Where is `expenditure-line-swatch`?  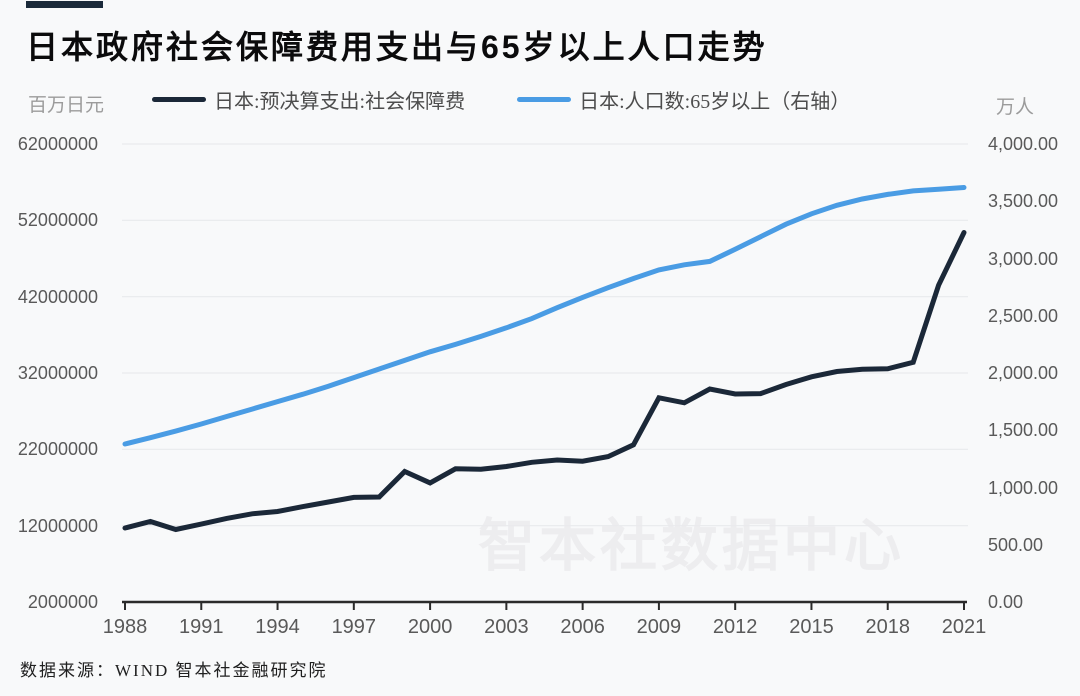
expenditure-line-swatch is located at coordinates (179, 99).